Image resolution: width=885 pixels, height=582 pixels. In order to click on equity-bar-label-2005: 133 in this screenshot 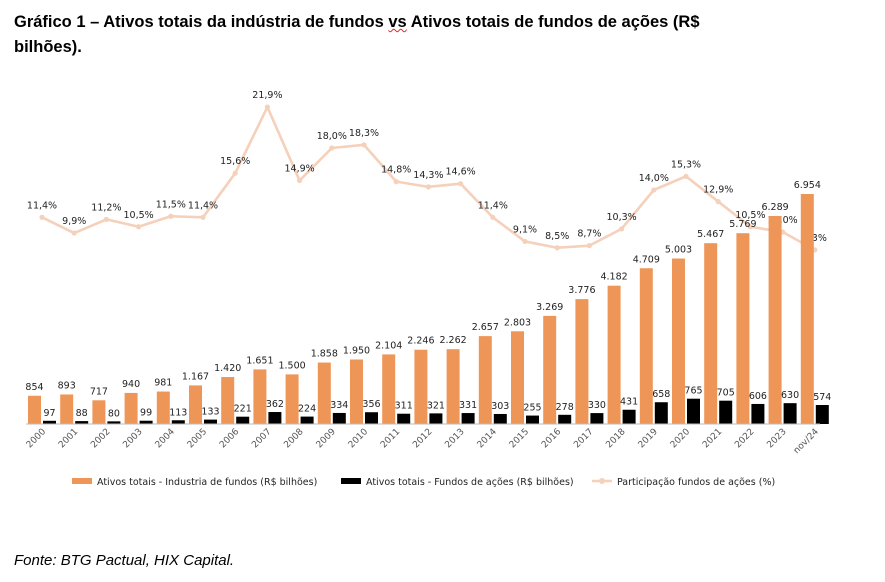, I will do `click(210, 412)`.